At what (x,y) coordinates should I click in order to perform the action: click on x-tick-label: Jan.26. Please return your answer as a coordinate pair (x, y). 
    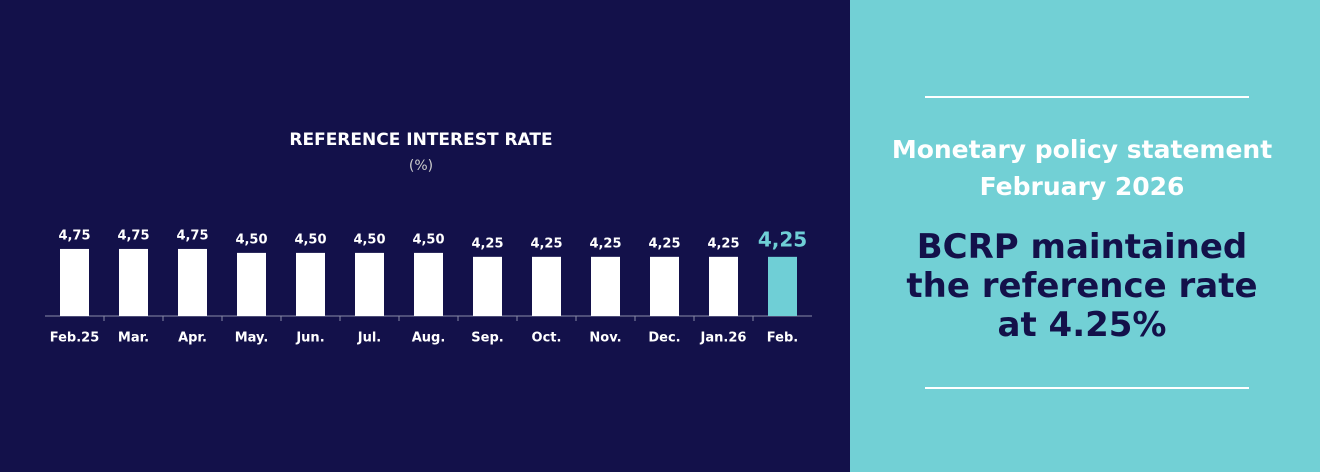
    Looking at the image, I should click on (723, 338).